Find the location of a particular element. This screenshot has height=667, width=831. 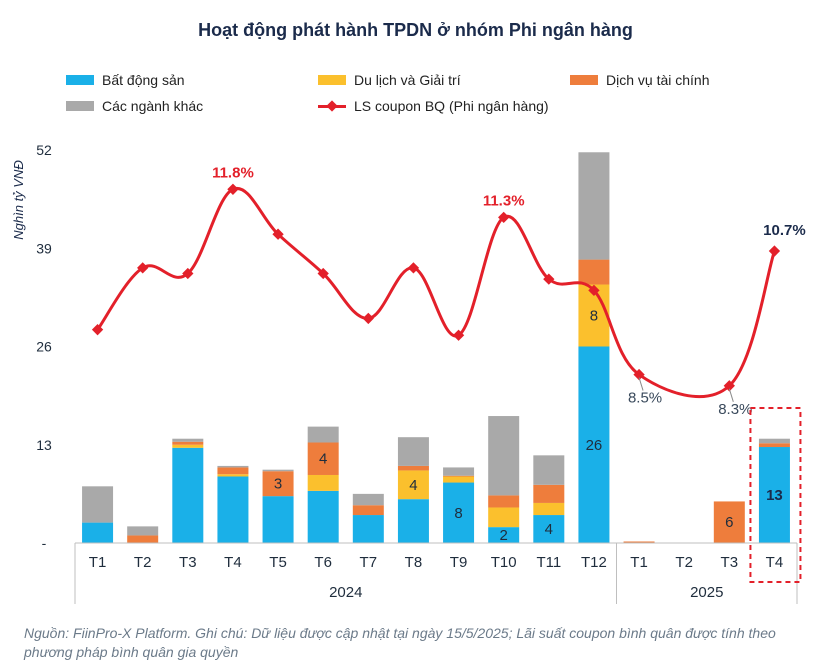

legend-item-du-lich: Du lịch và Giải trí is located at coordinates (389, 80).